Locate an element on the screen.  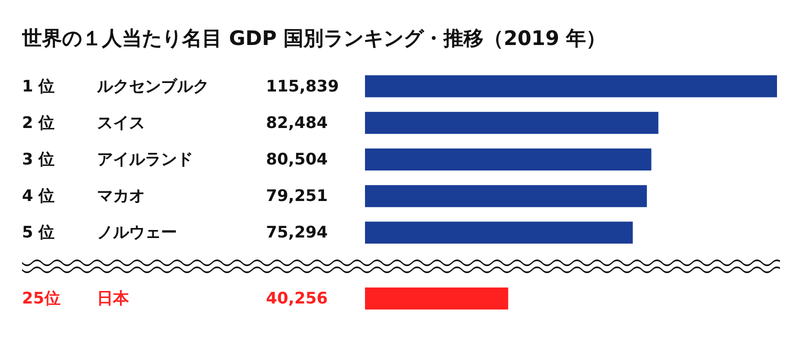
text: 25位 is located at coordinates (41, 298).